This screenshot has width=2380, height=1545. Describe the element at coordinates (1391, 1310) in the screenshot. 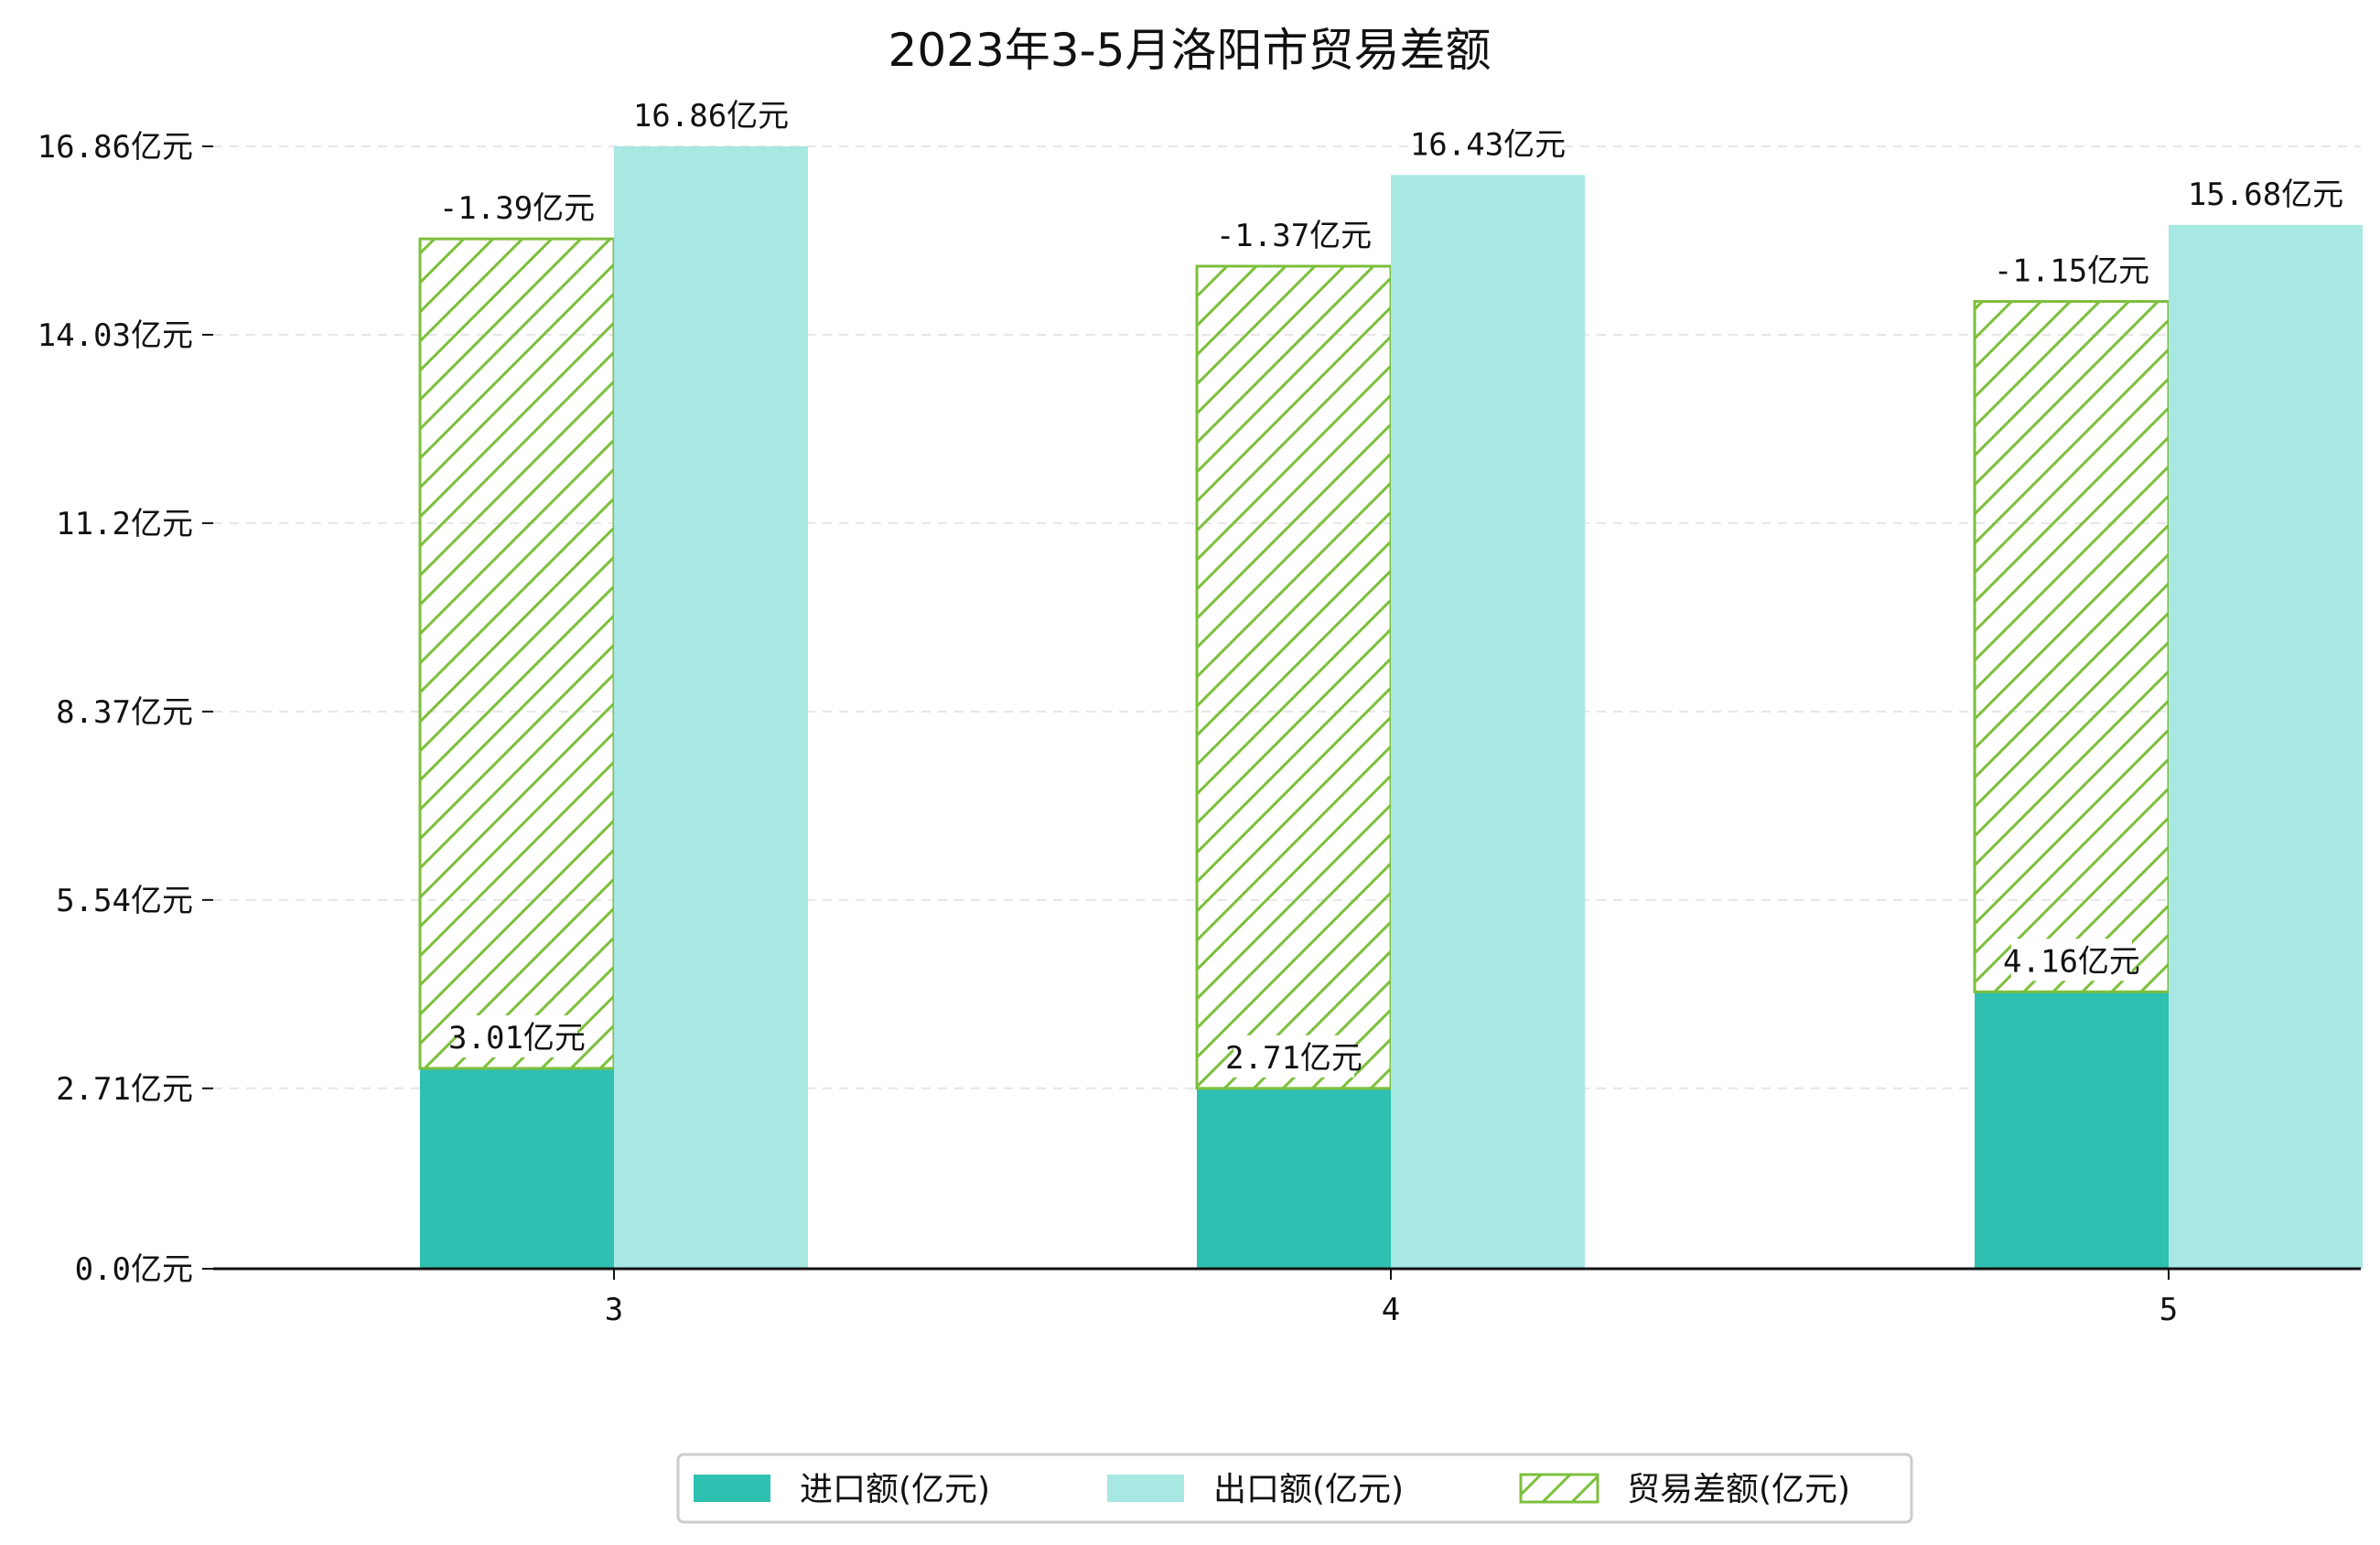

I see `x-tick-label: 4` at that location.